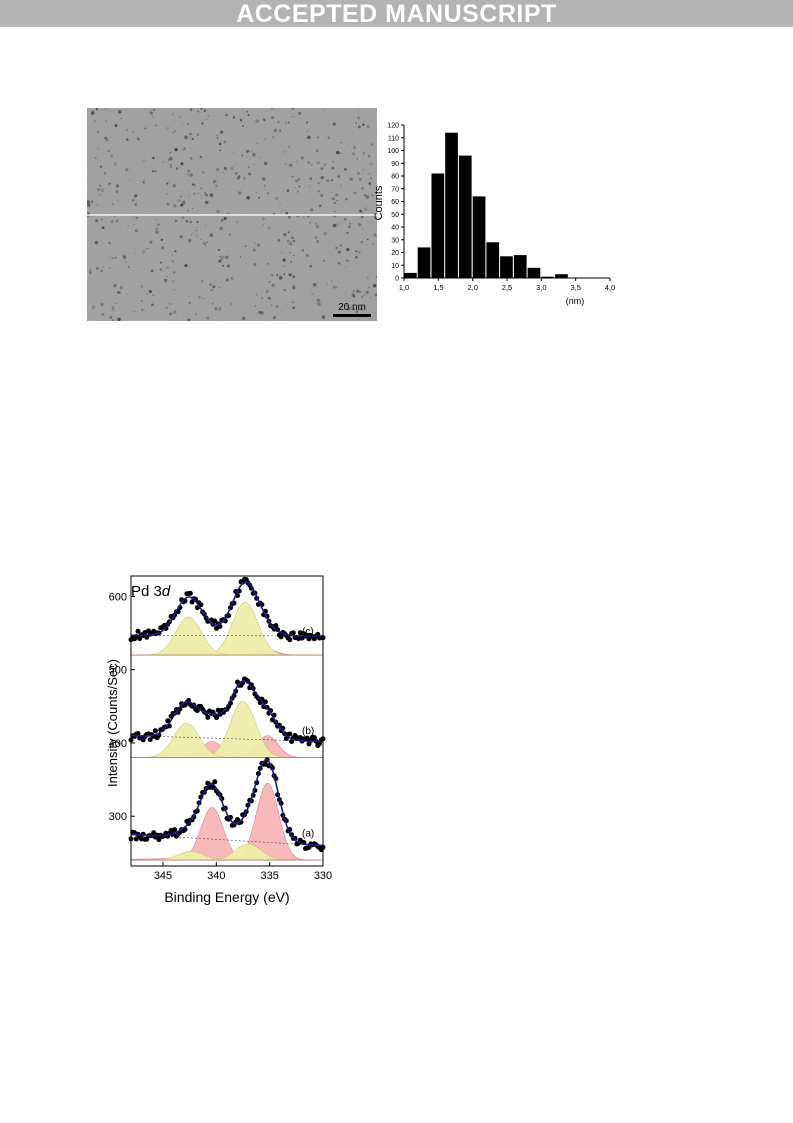  I want to click on hist-x-tick-label: 2,0, so click(472, 287).